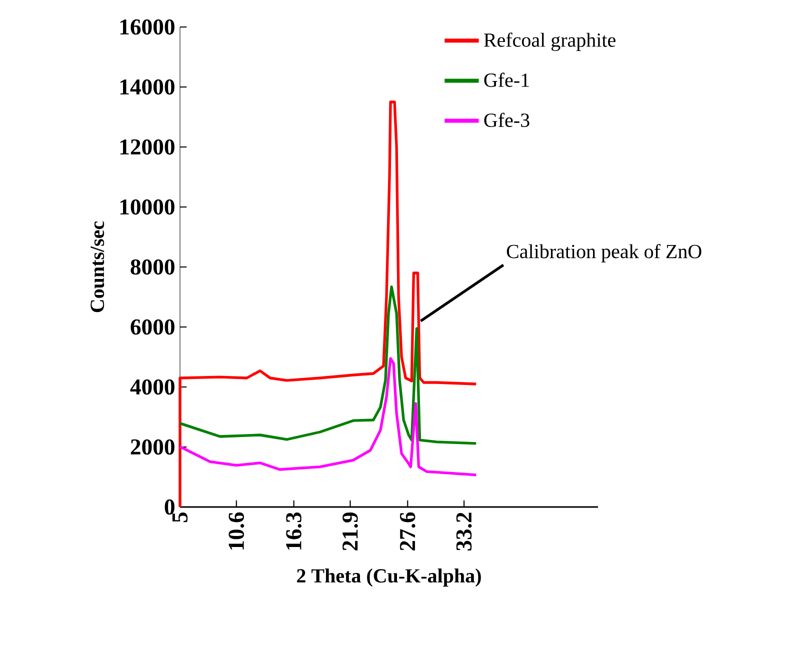 This screenshot has width=796, height=650. Describe the element at coordinates (604, 253) in the screenshot. I see `annotation: Calibration peak of ZnO` at that location.